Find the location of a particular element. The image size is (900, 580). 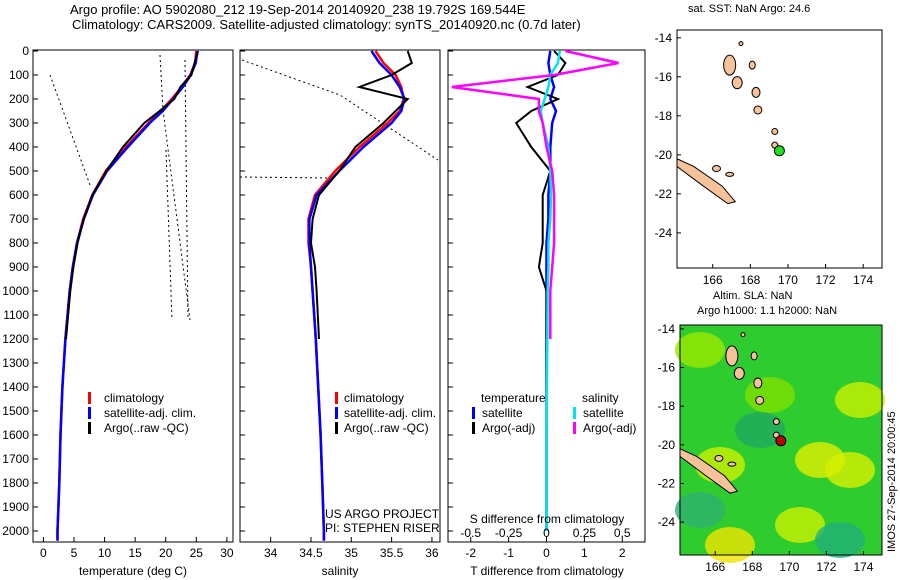

y-tick-label: 1100 is located at coordinates (16, 315).